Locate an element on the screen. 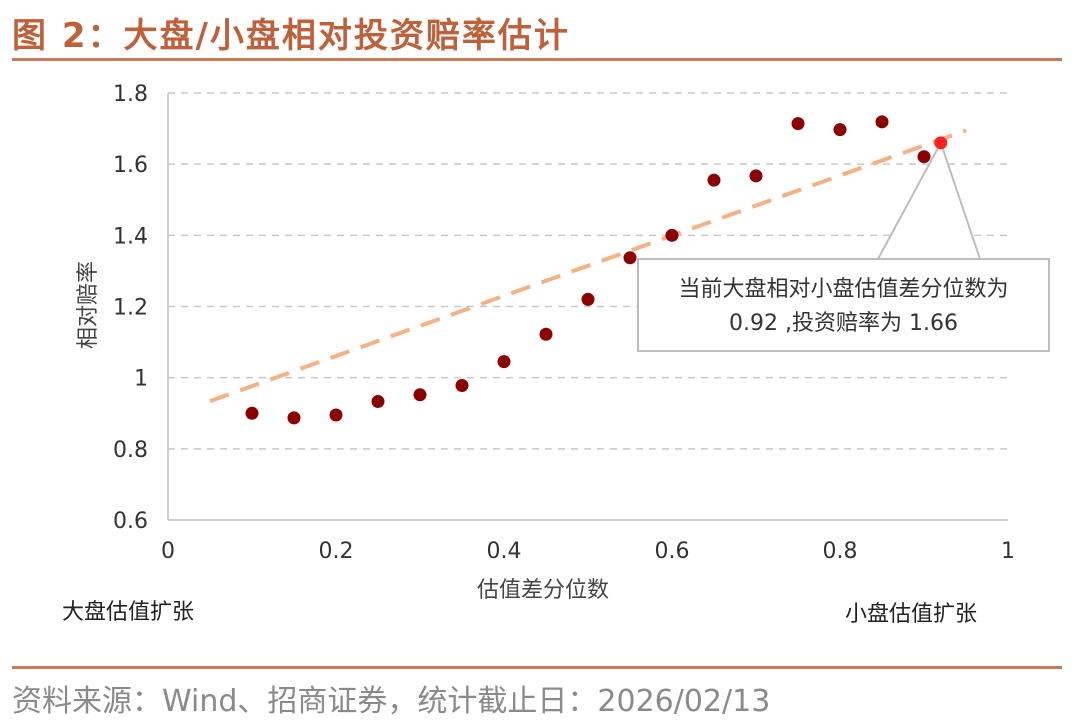  x-tick-label: 0.2 is located at coordinates (336, 551).